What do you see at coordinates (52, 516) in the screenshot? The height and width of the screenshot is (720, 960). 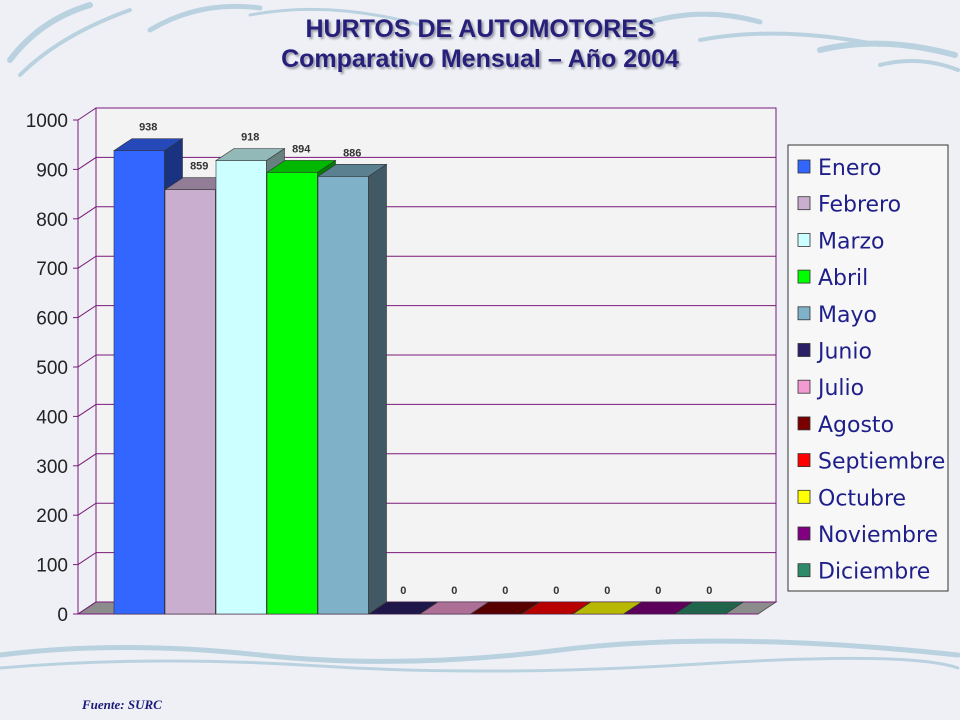 I see `y-tick-label: 200` at bounding box center [52, 516].